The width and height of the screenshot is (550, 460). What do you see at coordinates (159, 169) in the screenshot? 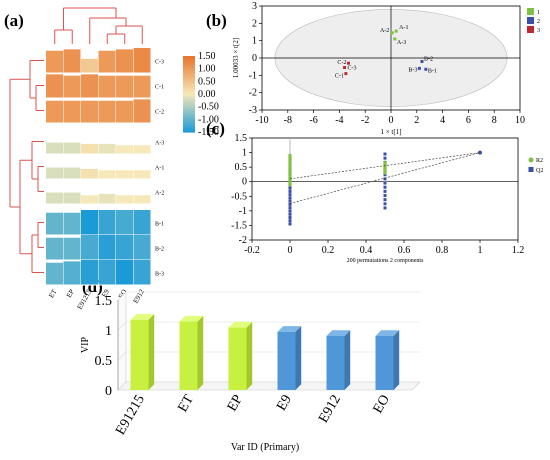
I see `heatmap-row-label: A-1` at bounding box center [159, 169].